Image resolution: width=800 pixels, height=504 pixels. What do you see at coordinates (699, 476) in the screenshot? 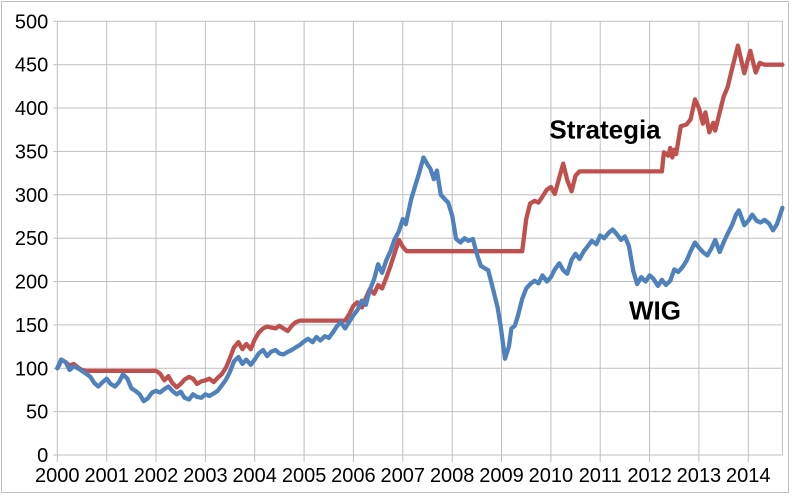
I see `x-tick-label: 2013` at bounding box center [699, 476].